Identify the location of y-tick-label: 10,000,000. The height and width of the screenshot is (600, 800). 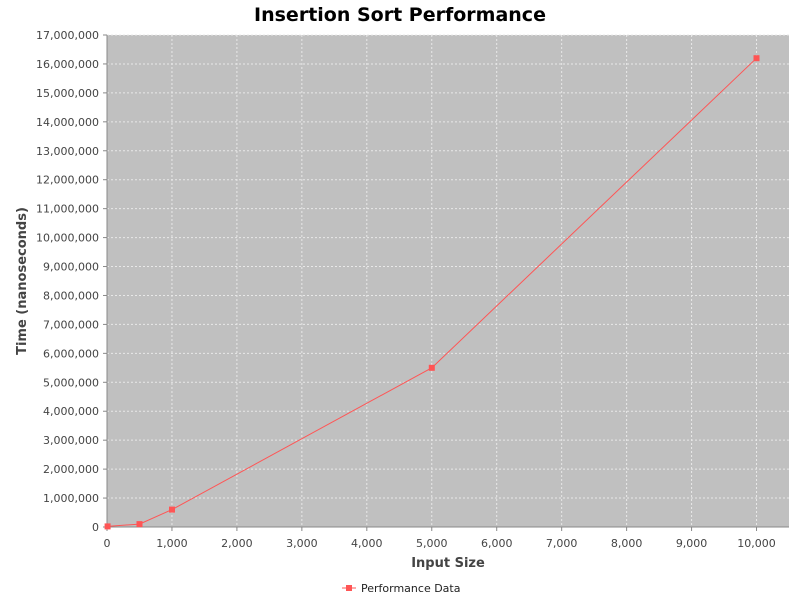
(67, 238).